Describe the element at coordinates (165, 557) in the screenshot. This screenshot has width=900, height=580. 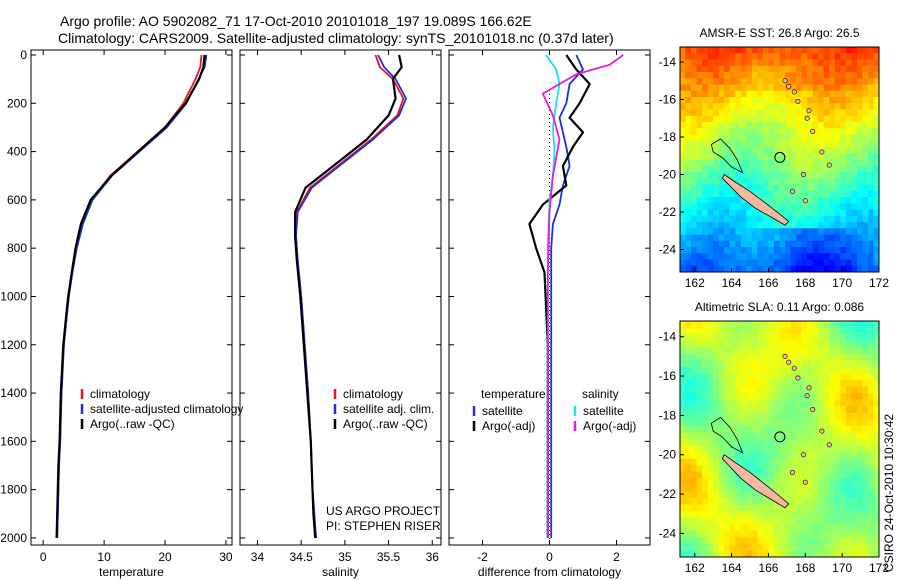
I see `x-tick-label: 20` at that location.